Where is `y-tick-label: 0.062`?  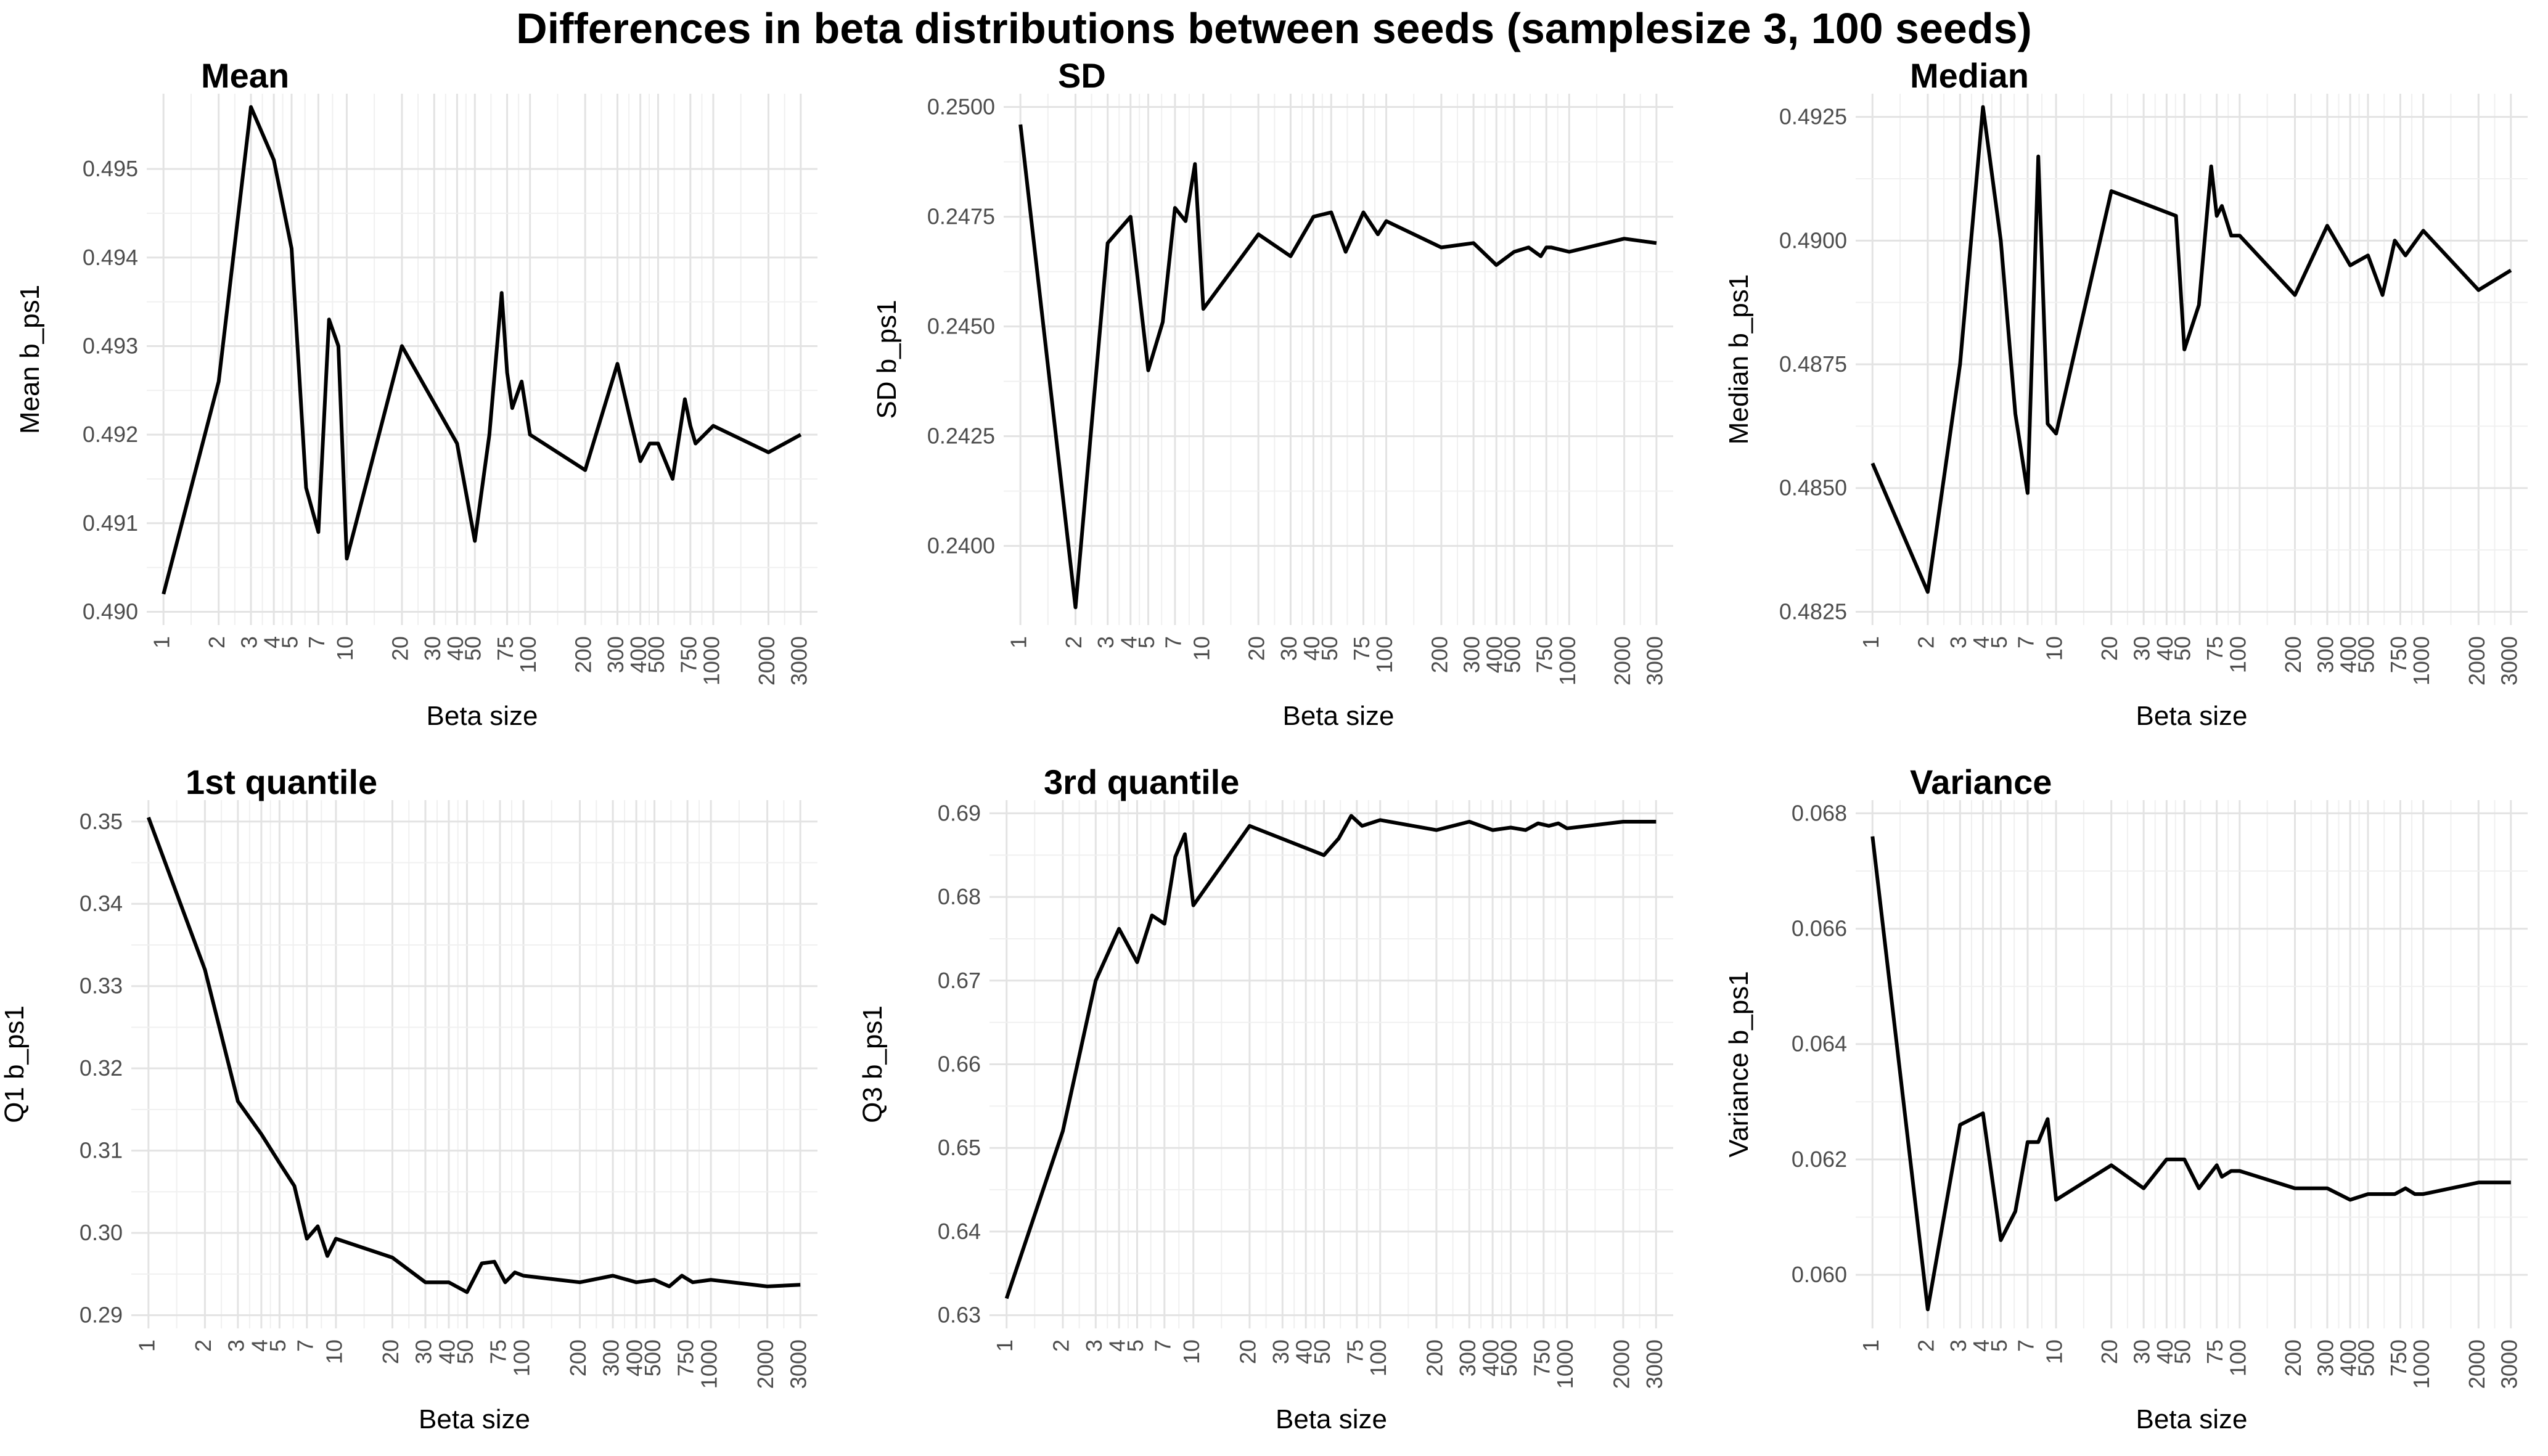
y-tick-label: 0.062 is located at coordinates (1820, 1159).